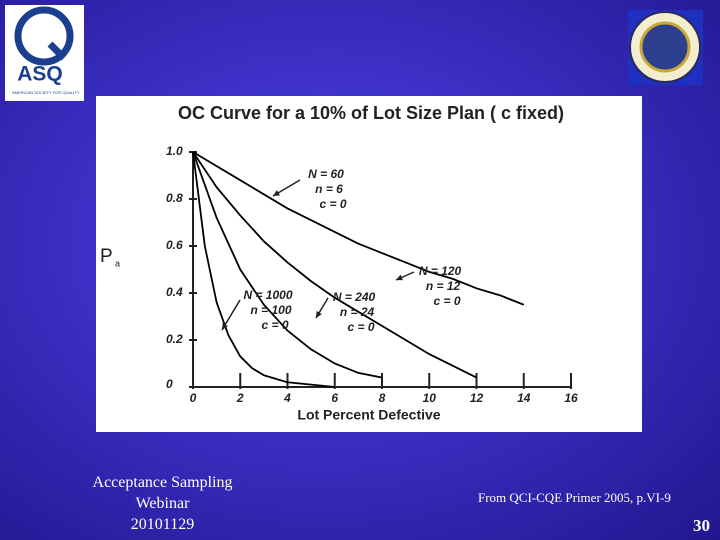 This screenshot has height=540, width=720. I want to click on x-tick-label: 4, so click(287, 398).